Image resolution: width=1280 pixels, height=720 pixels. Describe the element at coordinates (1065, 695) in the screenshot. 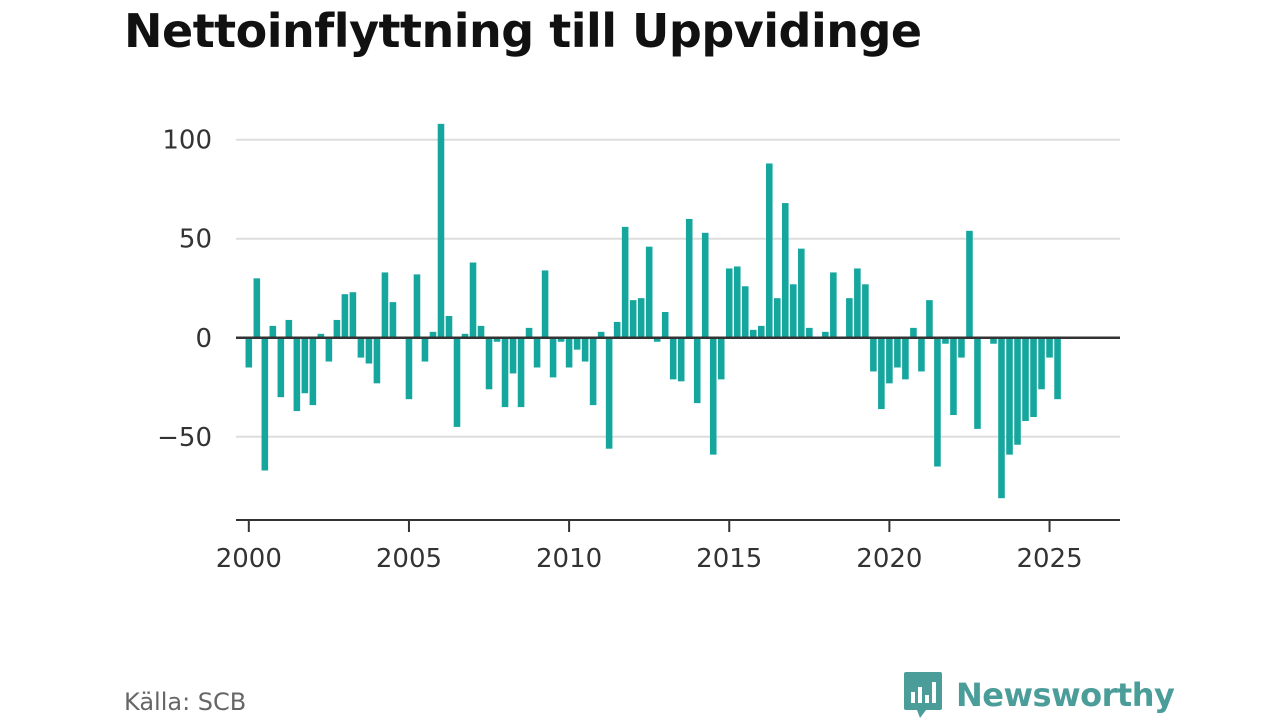

I see `brand-name: Newsworthy` at that location.